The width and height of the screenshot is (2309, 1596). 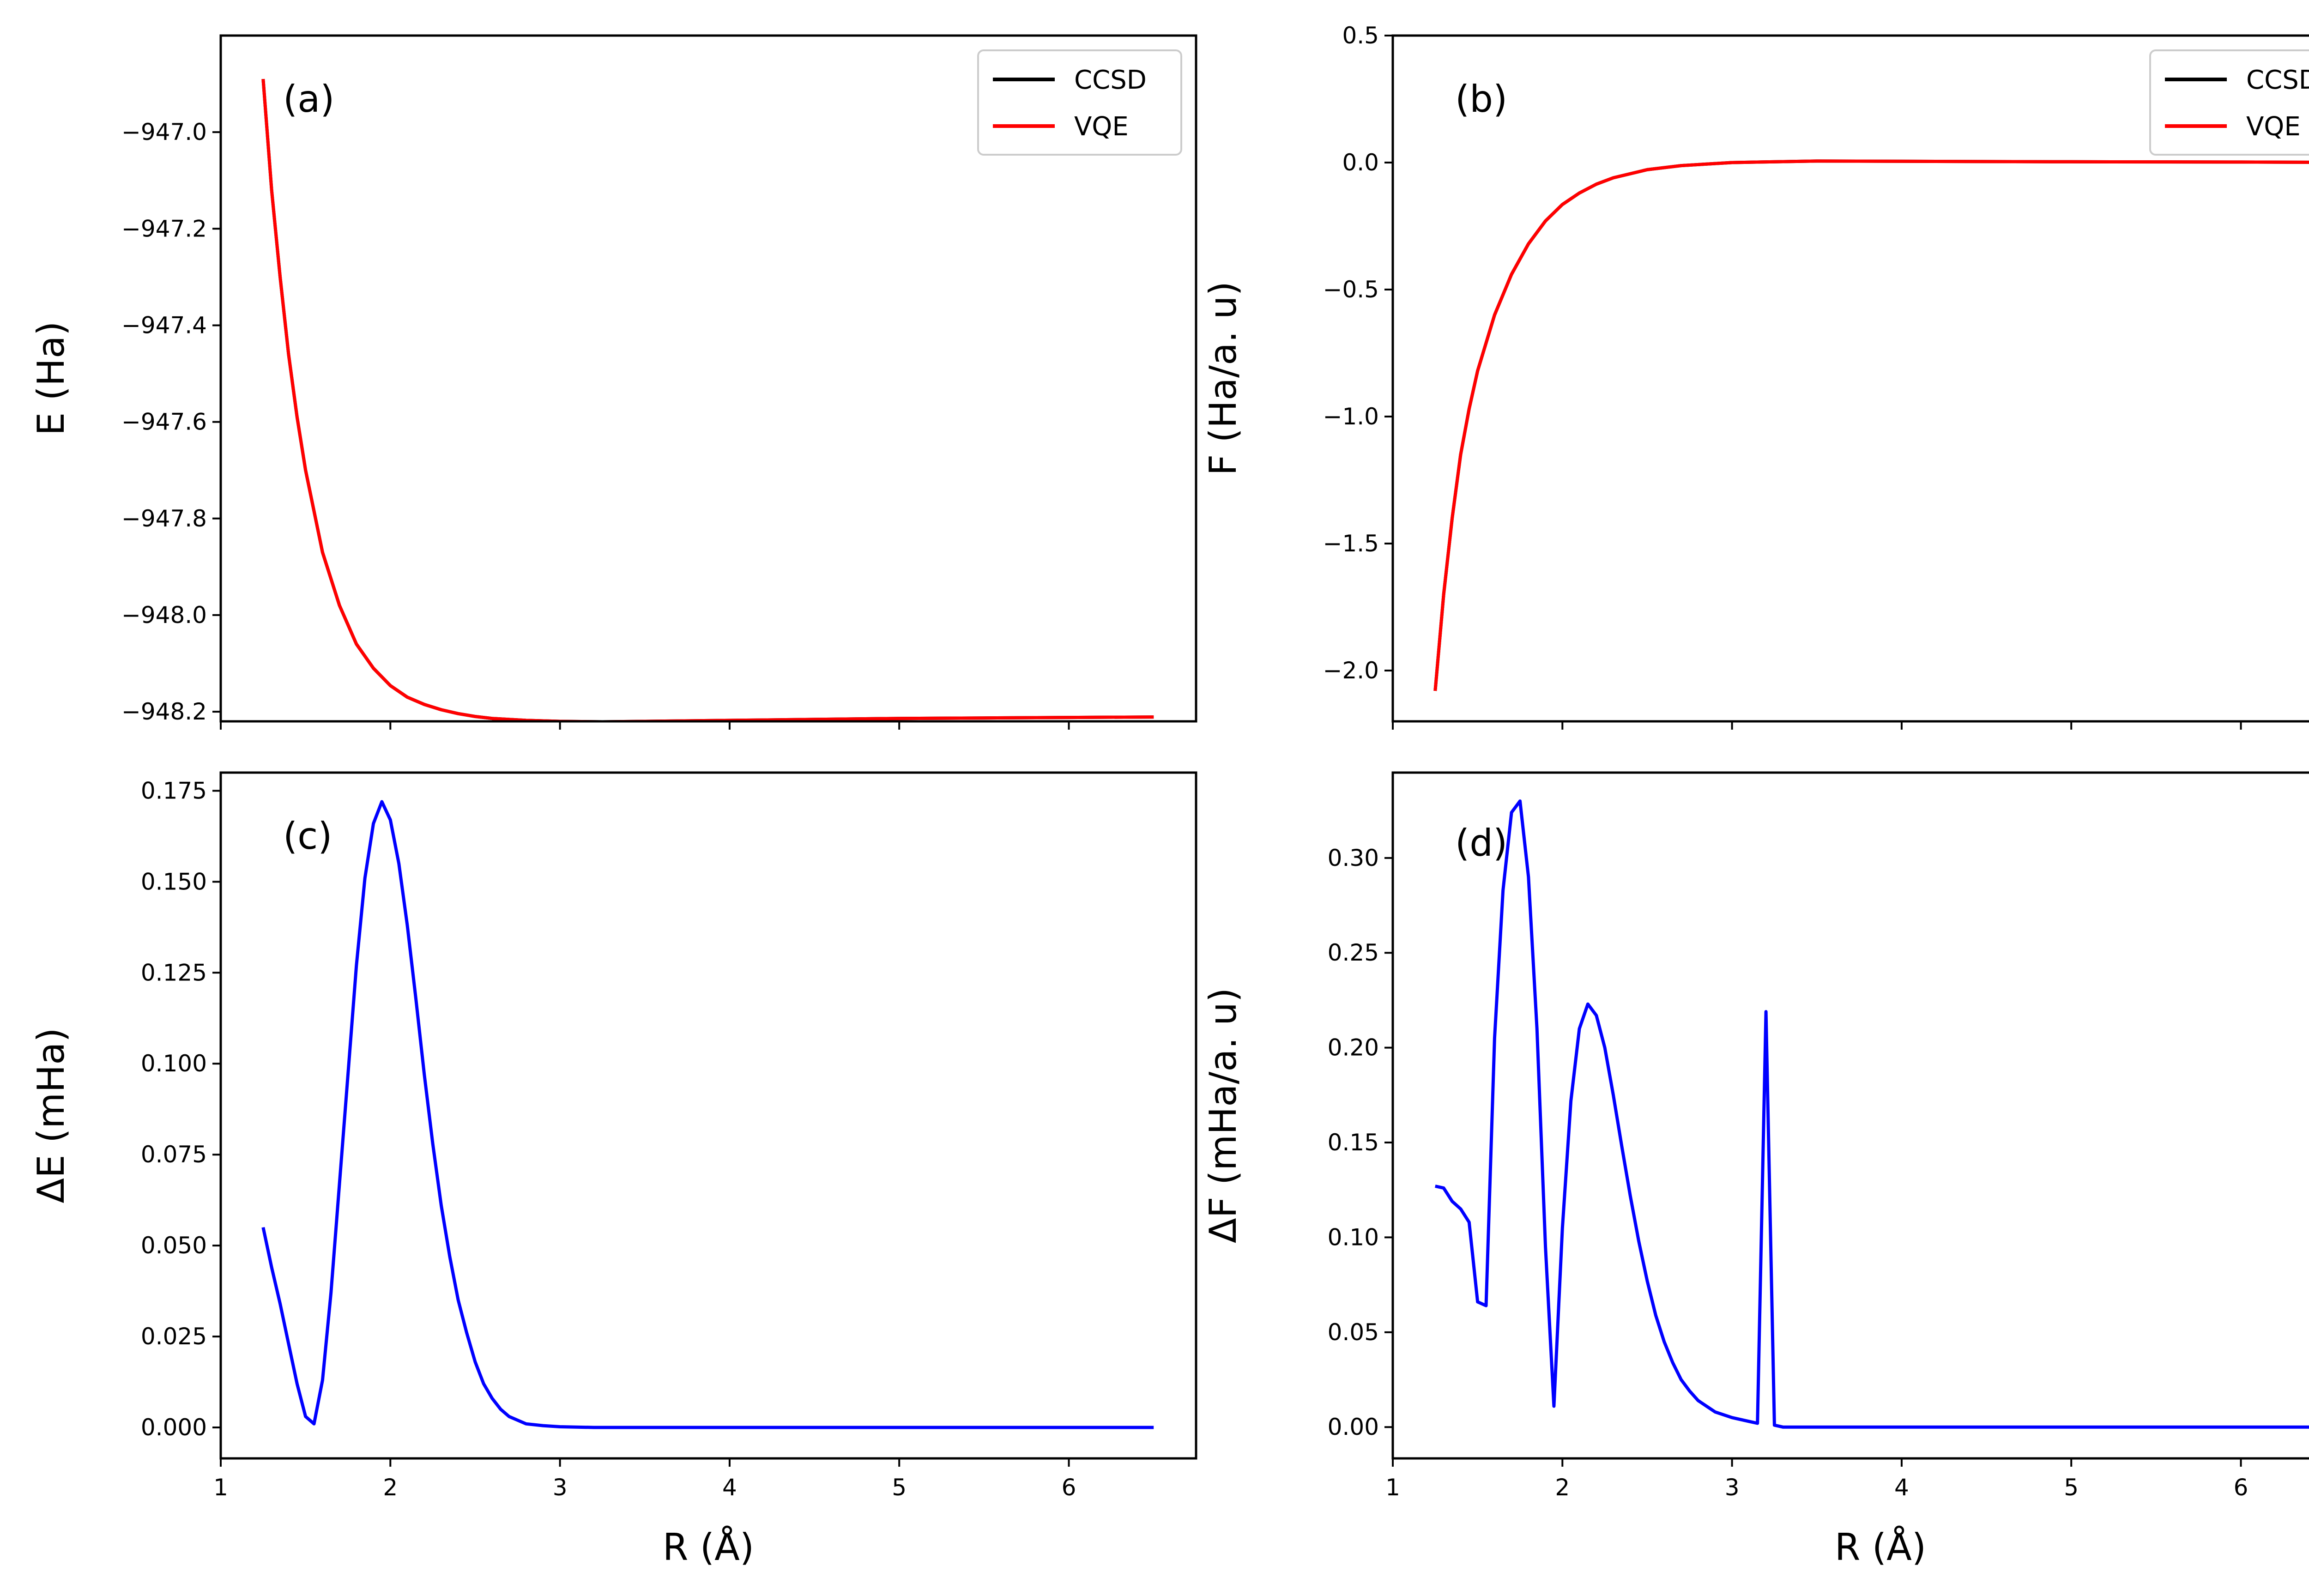 I want to click on x-tick-label-d-5: 5, so click(x=2072, y=1487).